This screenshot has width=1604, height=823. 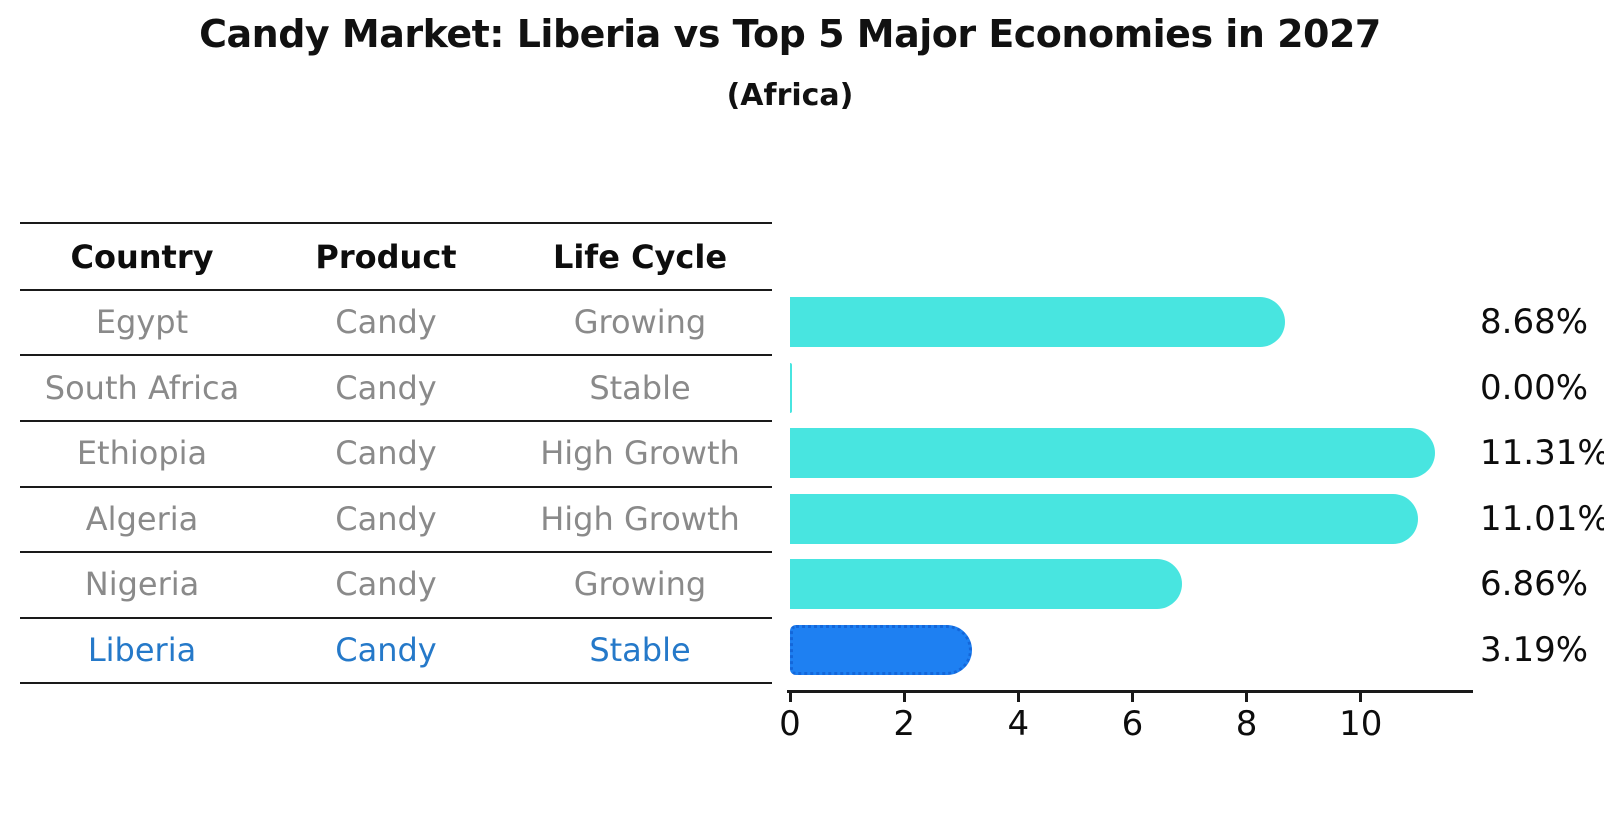 I want to click on chart-subtitle: (Africa), so click(x=790, y=95).